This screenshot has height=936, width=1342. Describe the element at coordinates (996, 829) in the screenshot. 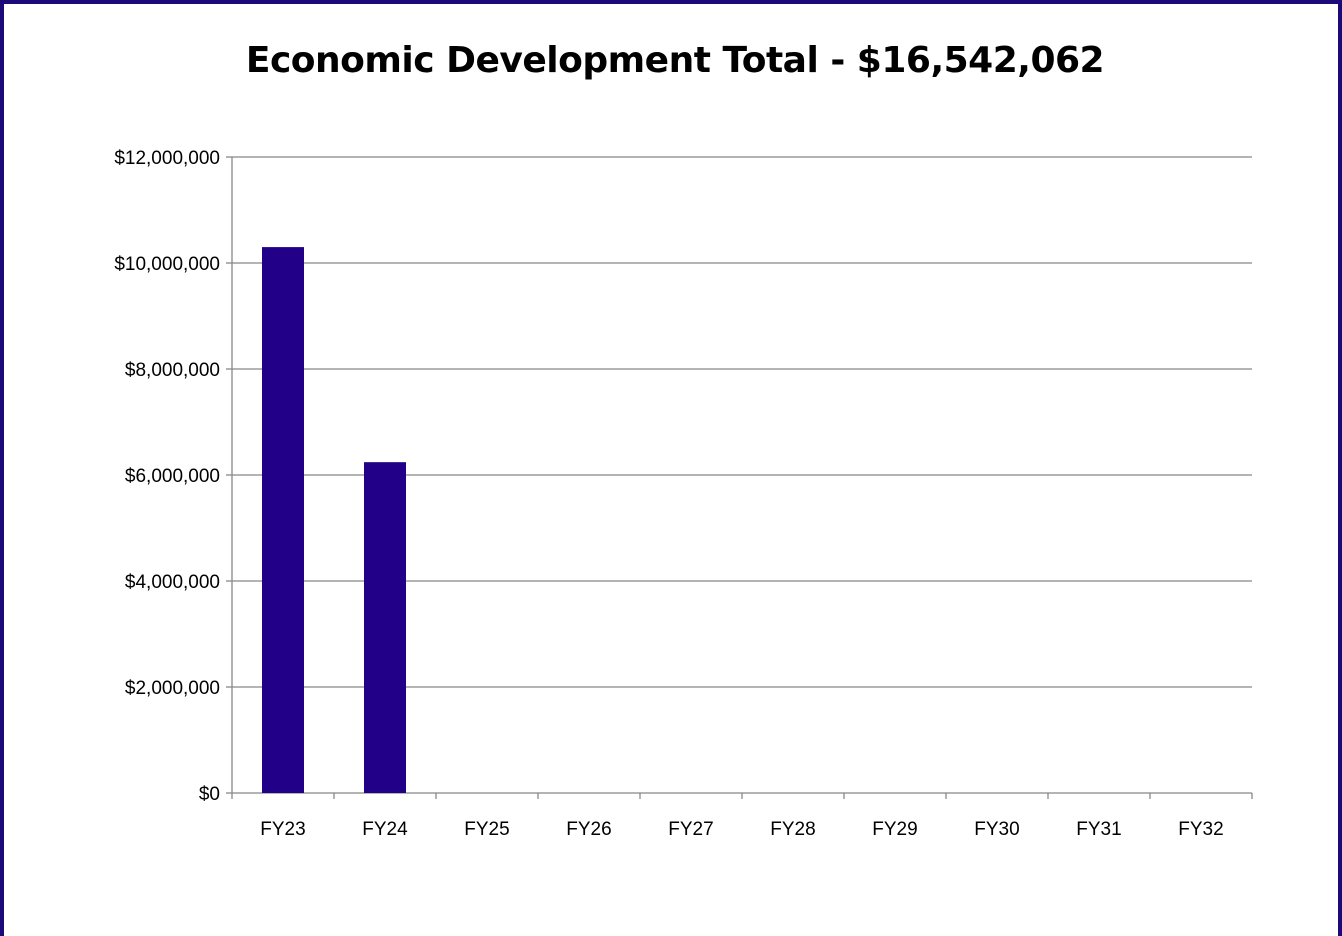

I see `x-tick-label-fy30: FY30` at that location.